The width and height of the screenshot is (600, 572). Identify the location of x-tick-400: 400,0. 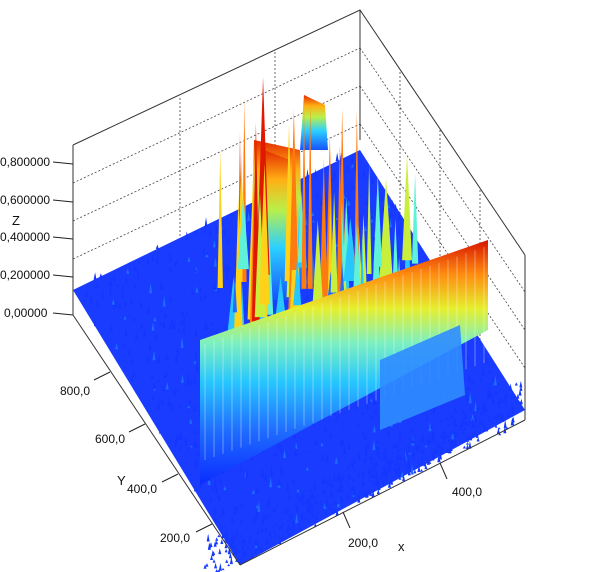
(467, 492).